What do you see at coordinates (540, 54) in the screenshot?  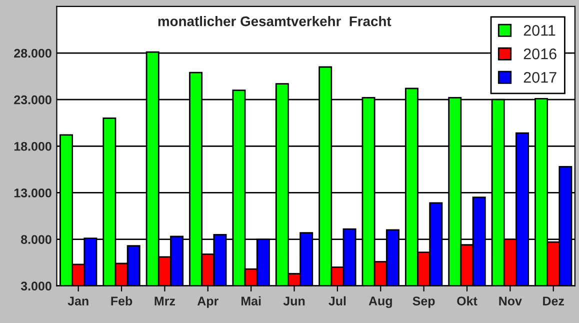 I see `legend-label: 2016` at bounding box center [540, 54].